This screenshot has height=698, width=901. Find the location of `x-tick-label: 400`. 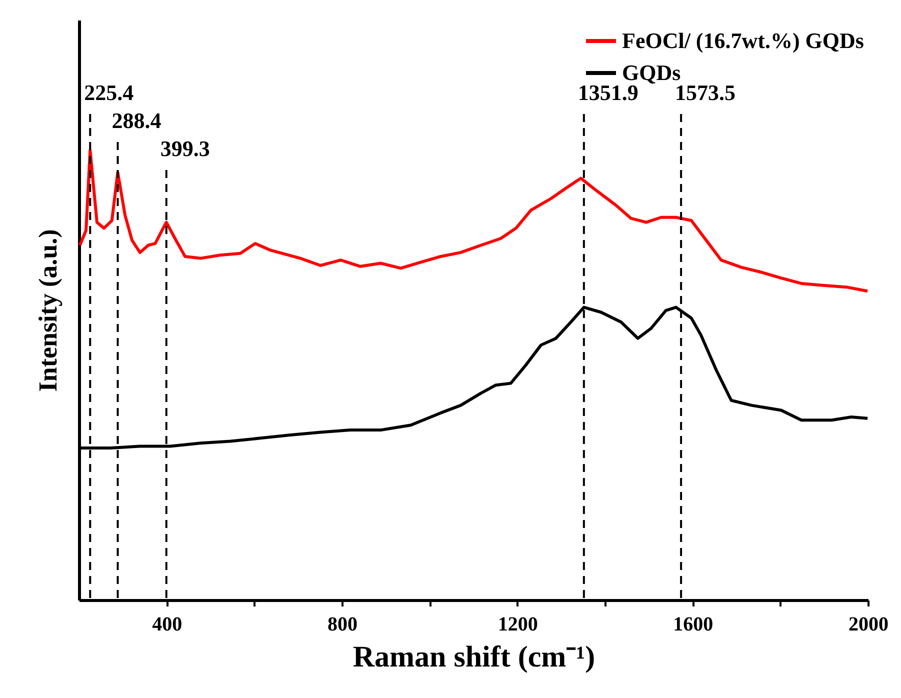

x-tick-label: 400 is located at coordinates (167, 625).